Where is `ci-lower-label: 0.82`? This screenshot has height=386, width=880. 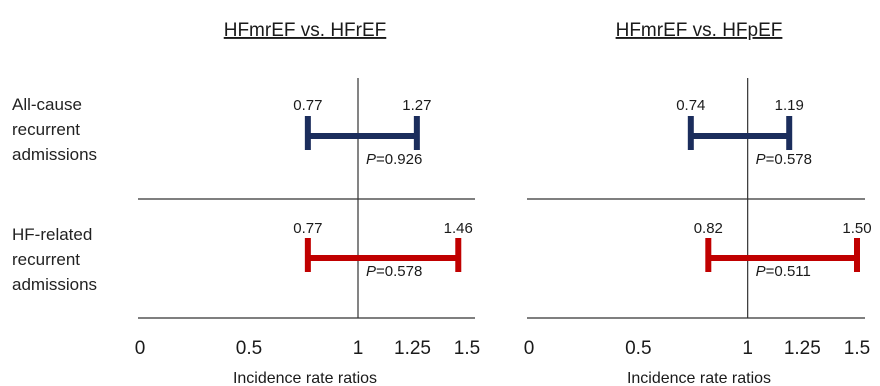
ci-lower-label: 0.82 is located at coordinates (708, 228).